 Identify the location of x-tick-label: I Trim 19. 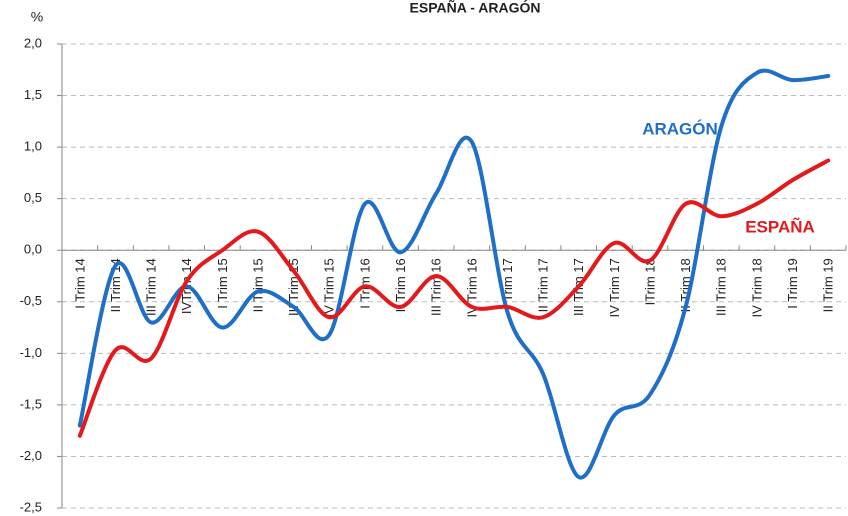
(792, 283).